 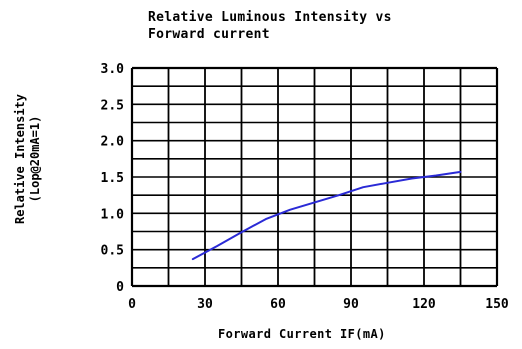 I want to click on x-axis-label: Forward Current IF(mA), so click(x=302, y=334).